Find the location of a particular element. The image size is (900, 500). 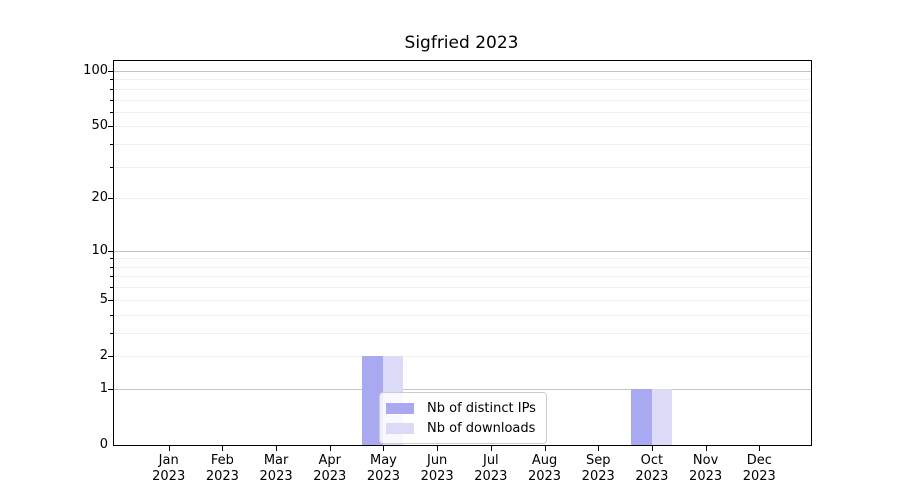

x-tick-label: Apr 2023 is located at coordinates (330, 469).